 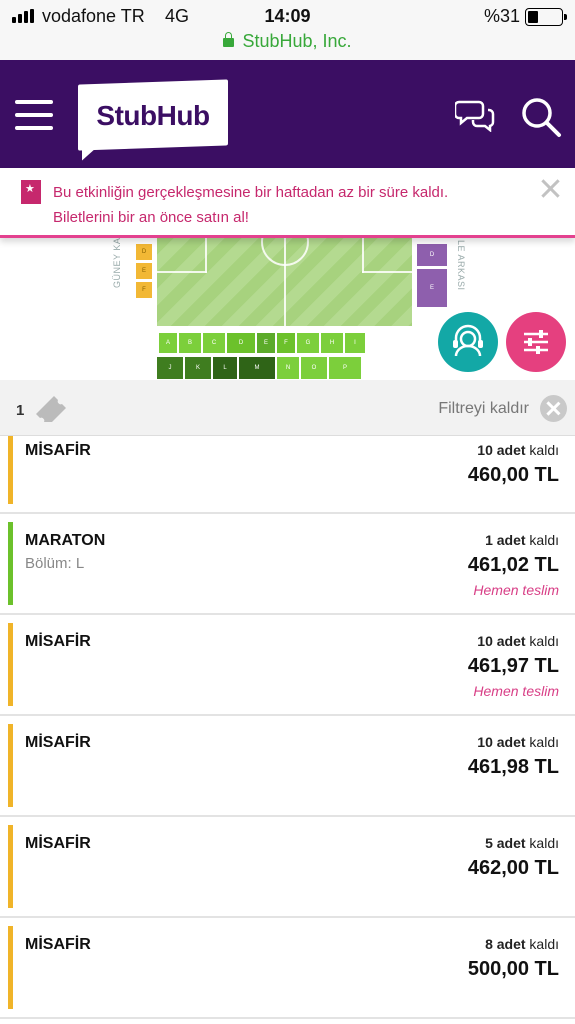 What do you see at coordinates (513, 475) in the screenshot?
I see `listing-price: 460,00 TL` at bounding box center [513, 475].